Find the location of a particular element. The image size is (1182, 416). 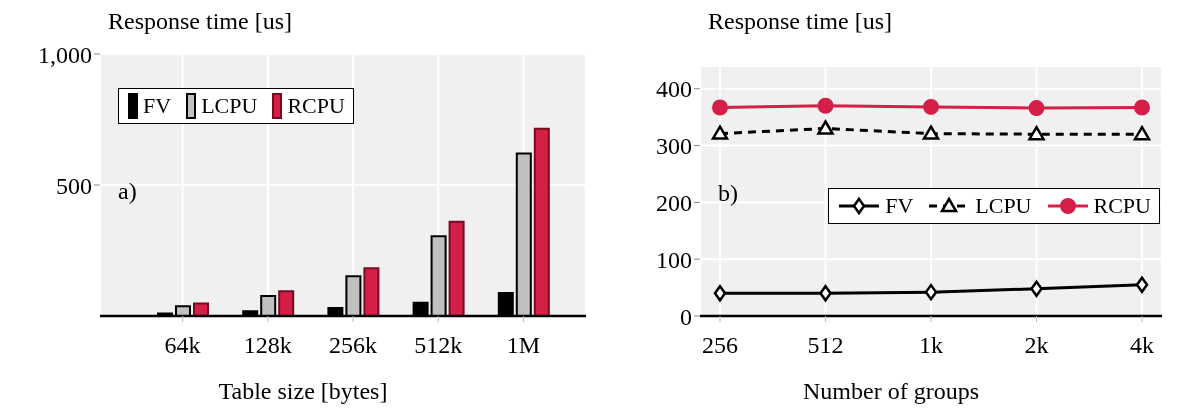

x-axis-title: Number of groups is located at coordinates (891, 391).